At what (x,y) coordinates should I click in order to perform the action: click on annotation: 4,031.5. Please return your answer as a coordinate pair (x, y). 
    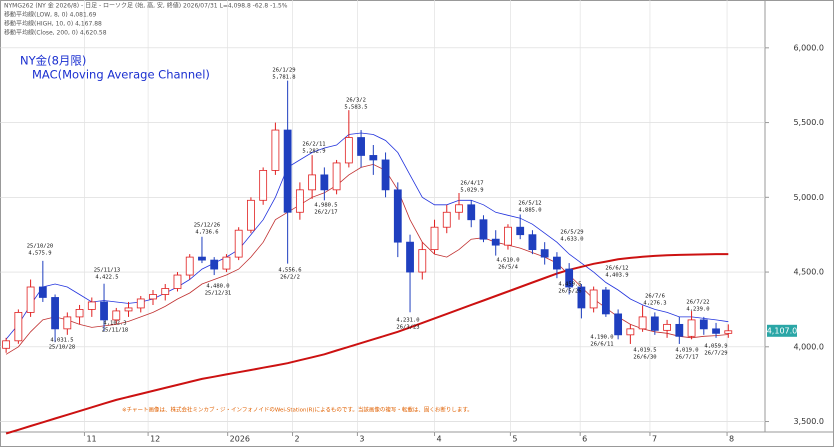
    Looking at the image, I should click on (61, 341).